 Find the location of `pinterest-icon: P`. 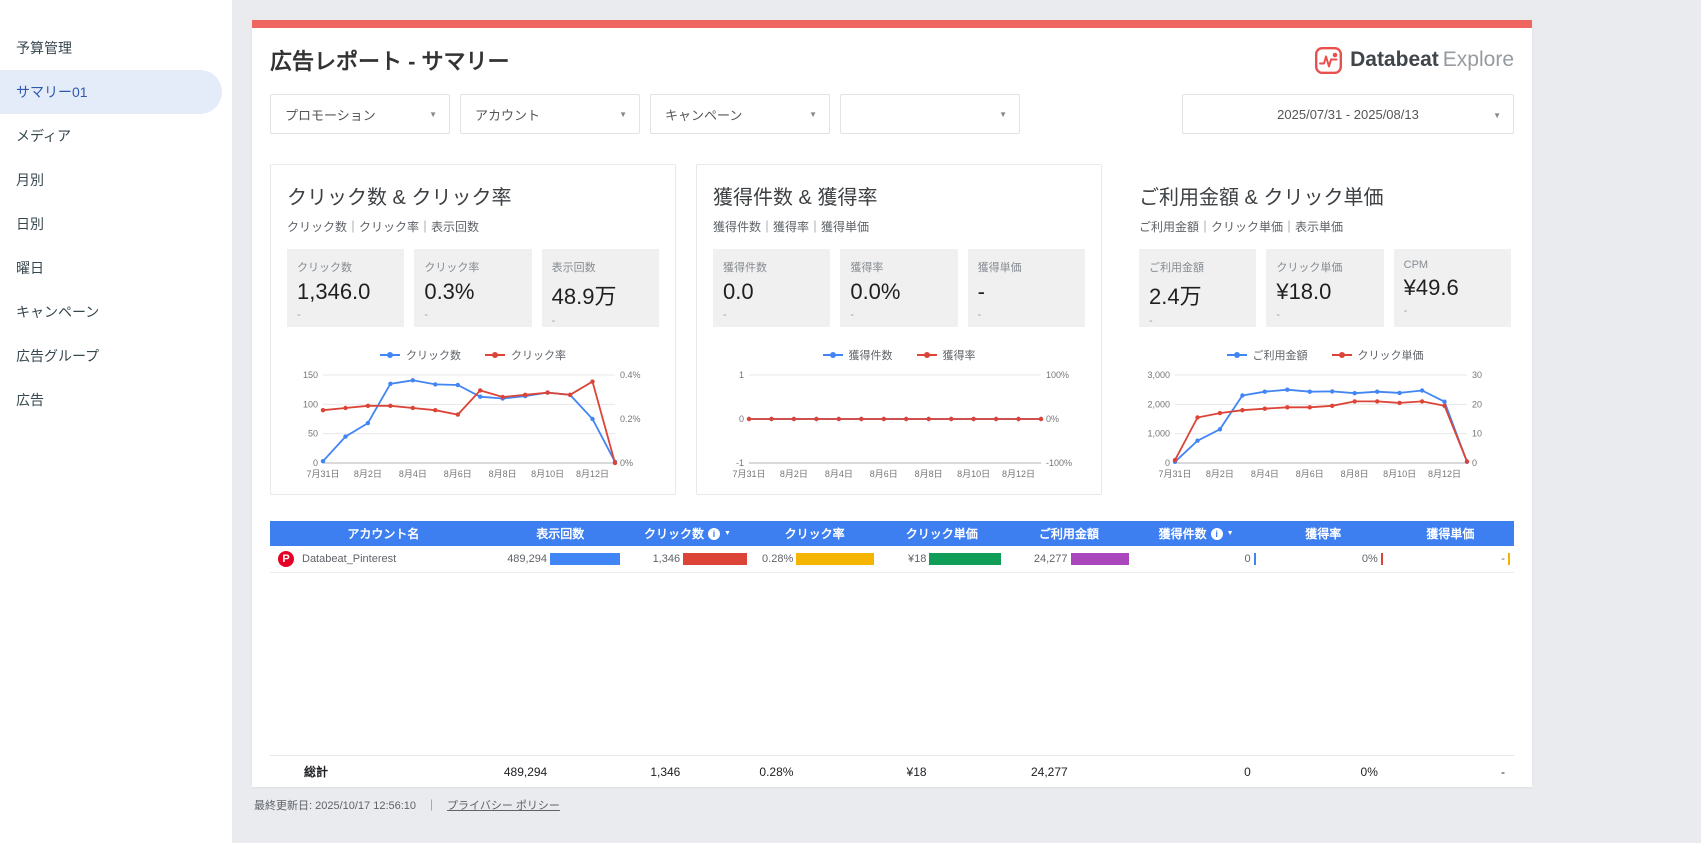

pinterest-icon: P is located at coordinates (286, 559).